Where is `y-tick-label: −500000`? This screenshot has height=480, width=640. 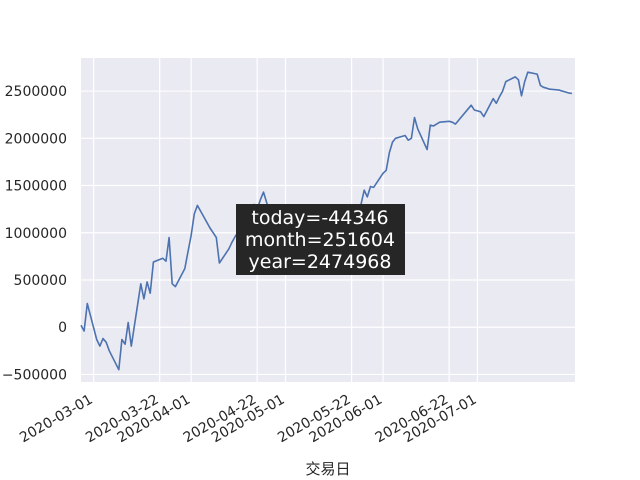
y-tick-label: −500000 is located at coordinates (34, 375).